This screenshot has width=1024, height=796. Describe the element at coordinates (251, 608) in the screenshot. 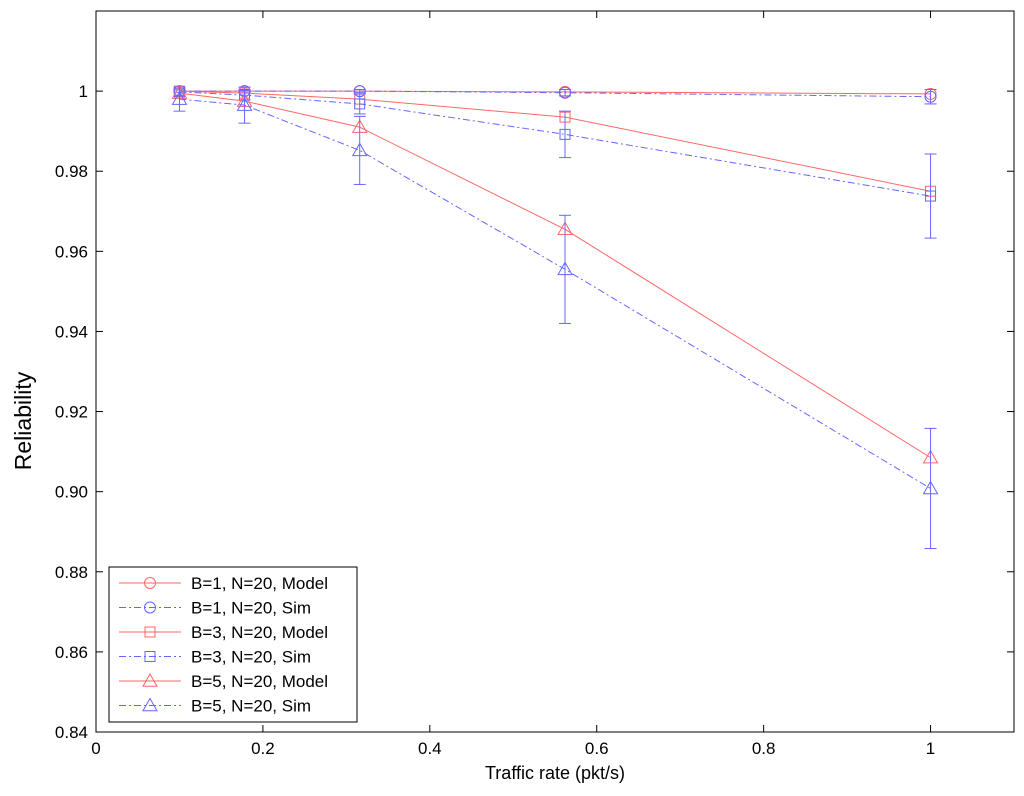

I see `legend-label: B=1, N=20, Sim` at that location.